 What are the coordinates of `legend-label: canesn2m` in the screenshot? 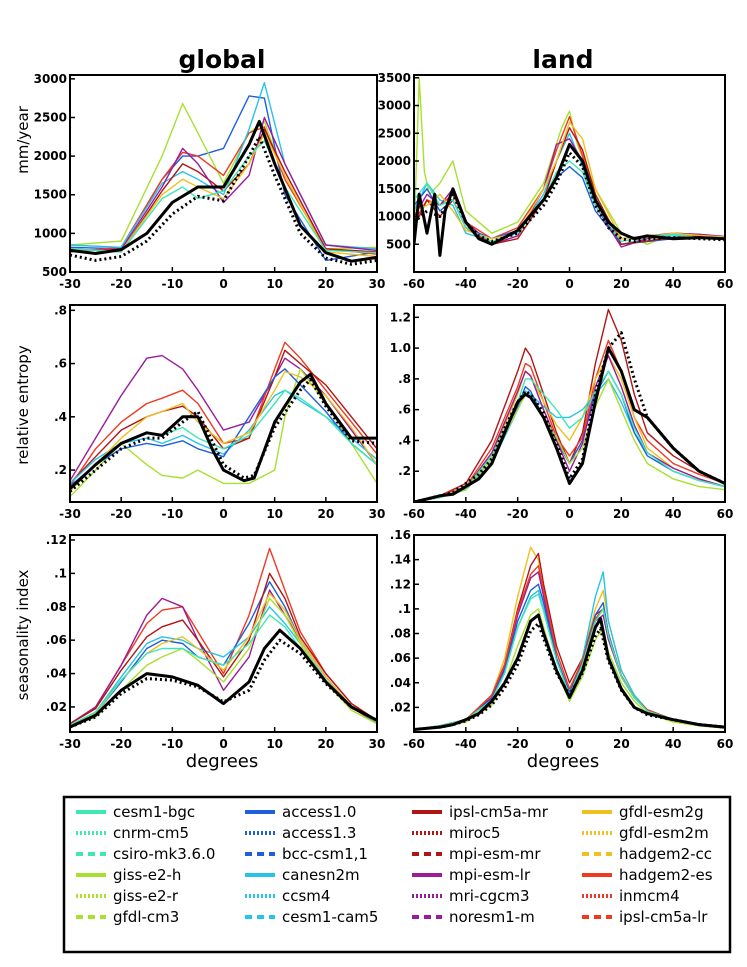 It's located at (321, 875).